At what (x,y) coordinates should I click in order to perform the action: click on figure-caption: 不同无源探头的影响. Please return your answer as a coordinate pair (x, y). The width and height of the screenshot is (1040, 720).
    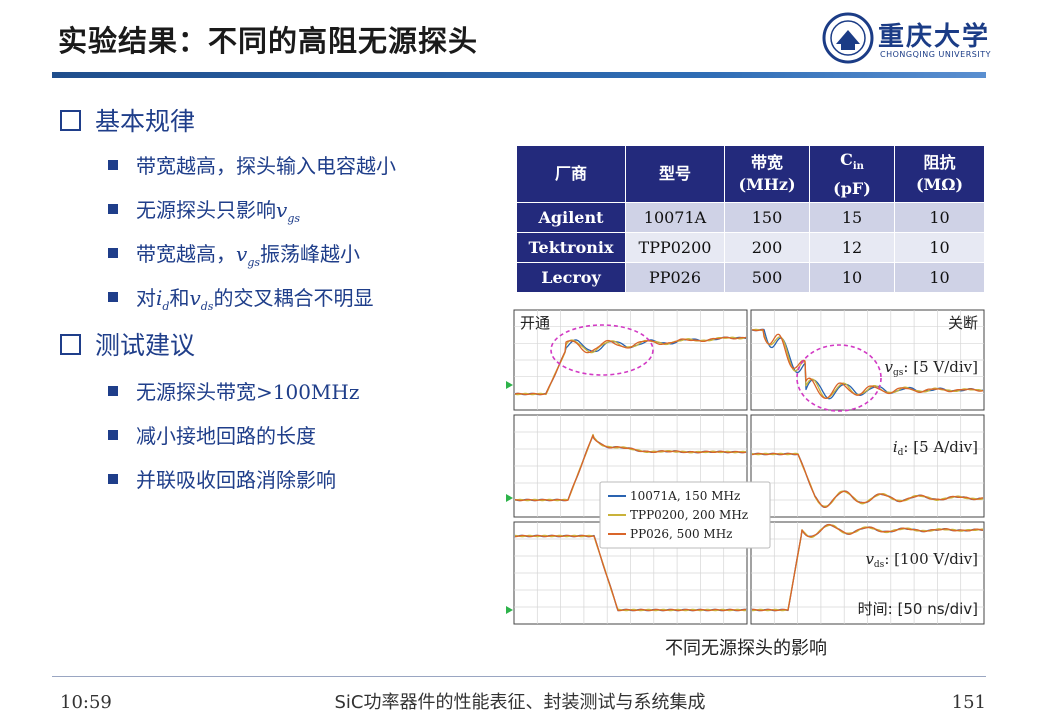
    Looking at the image, I should click on (746, 648).